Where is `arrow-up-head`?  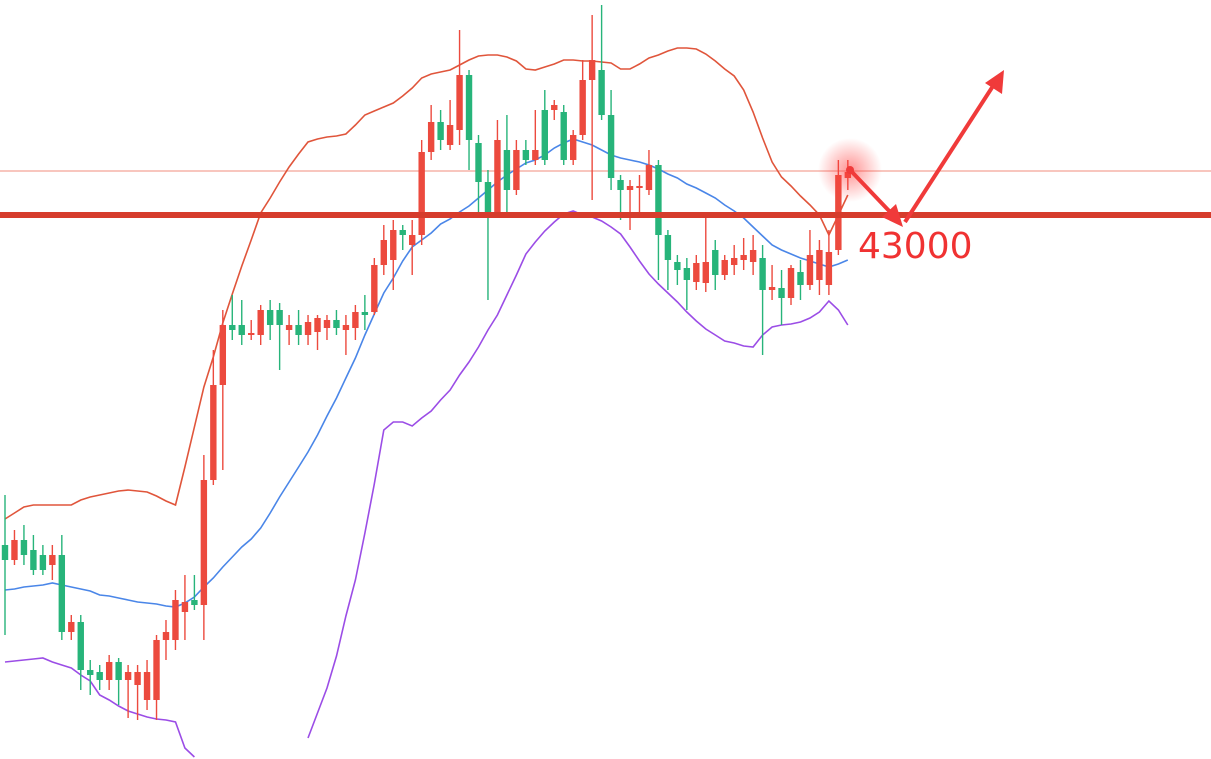
arrow-up-head is located at coordinates (994, 82).